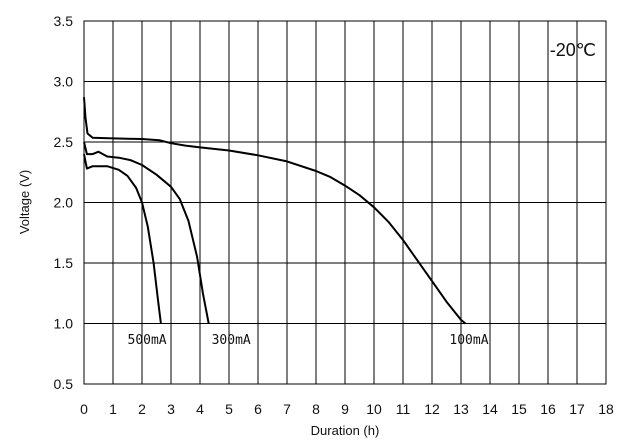 The image size is (626, 440). Describe the element at coordinates (308, 340) in the screenshot. I see `series-labels: 500mA 300mA 100mA` at that location.